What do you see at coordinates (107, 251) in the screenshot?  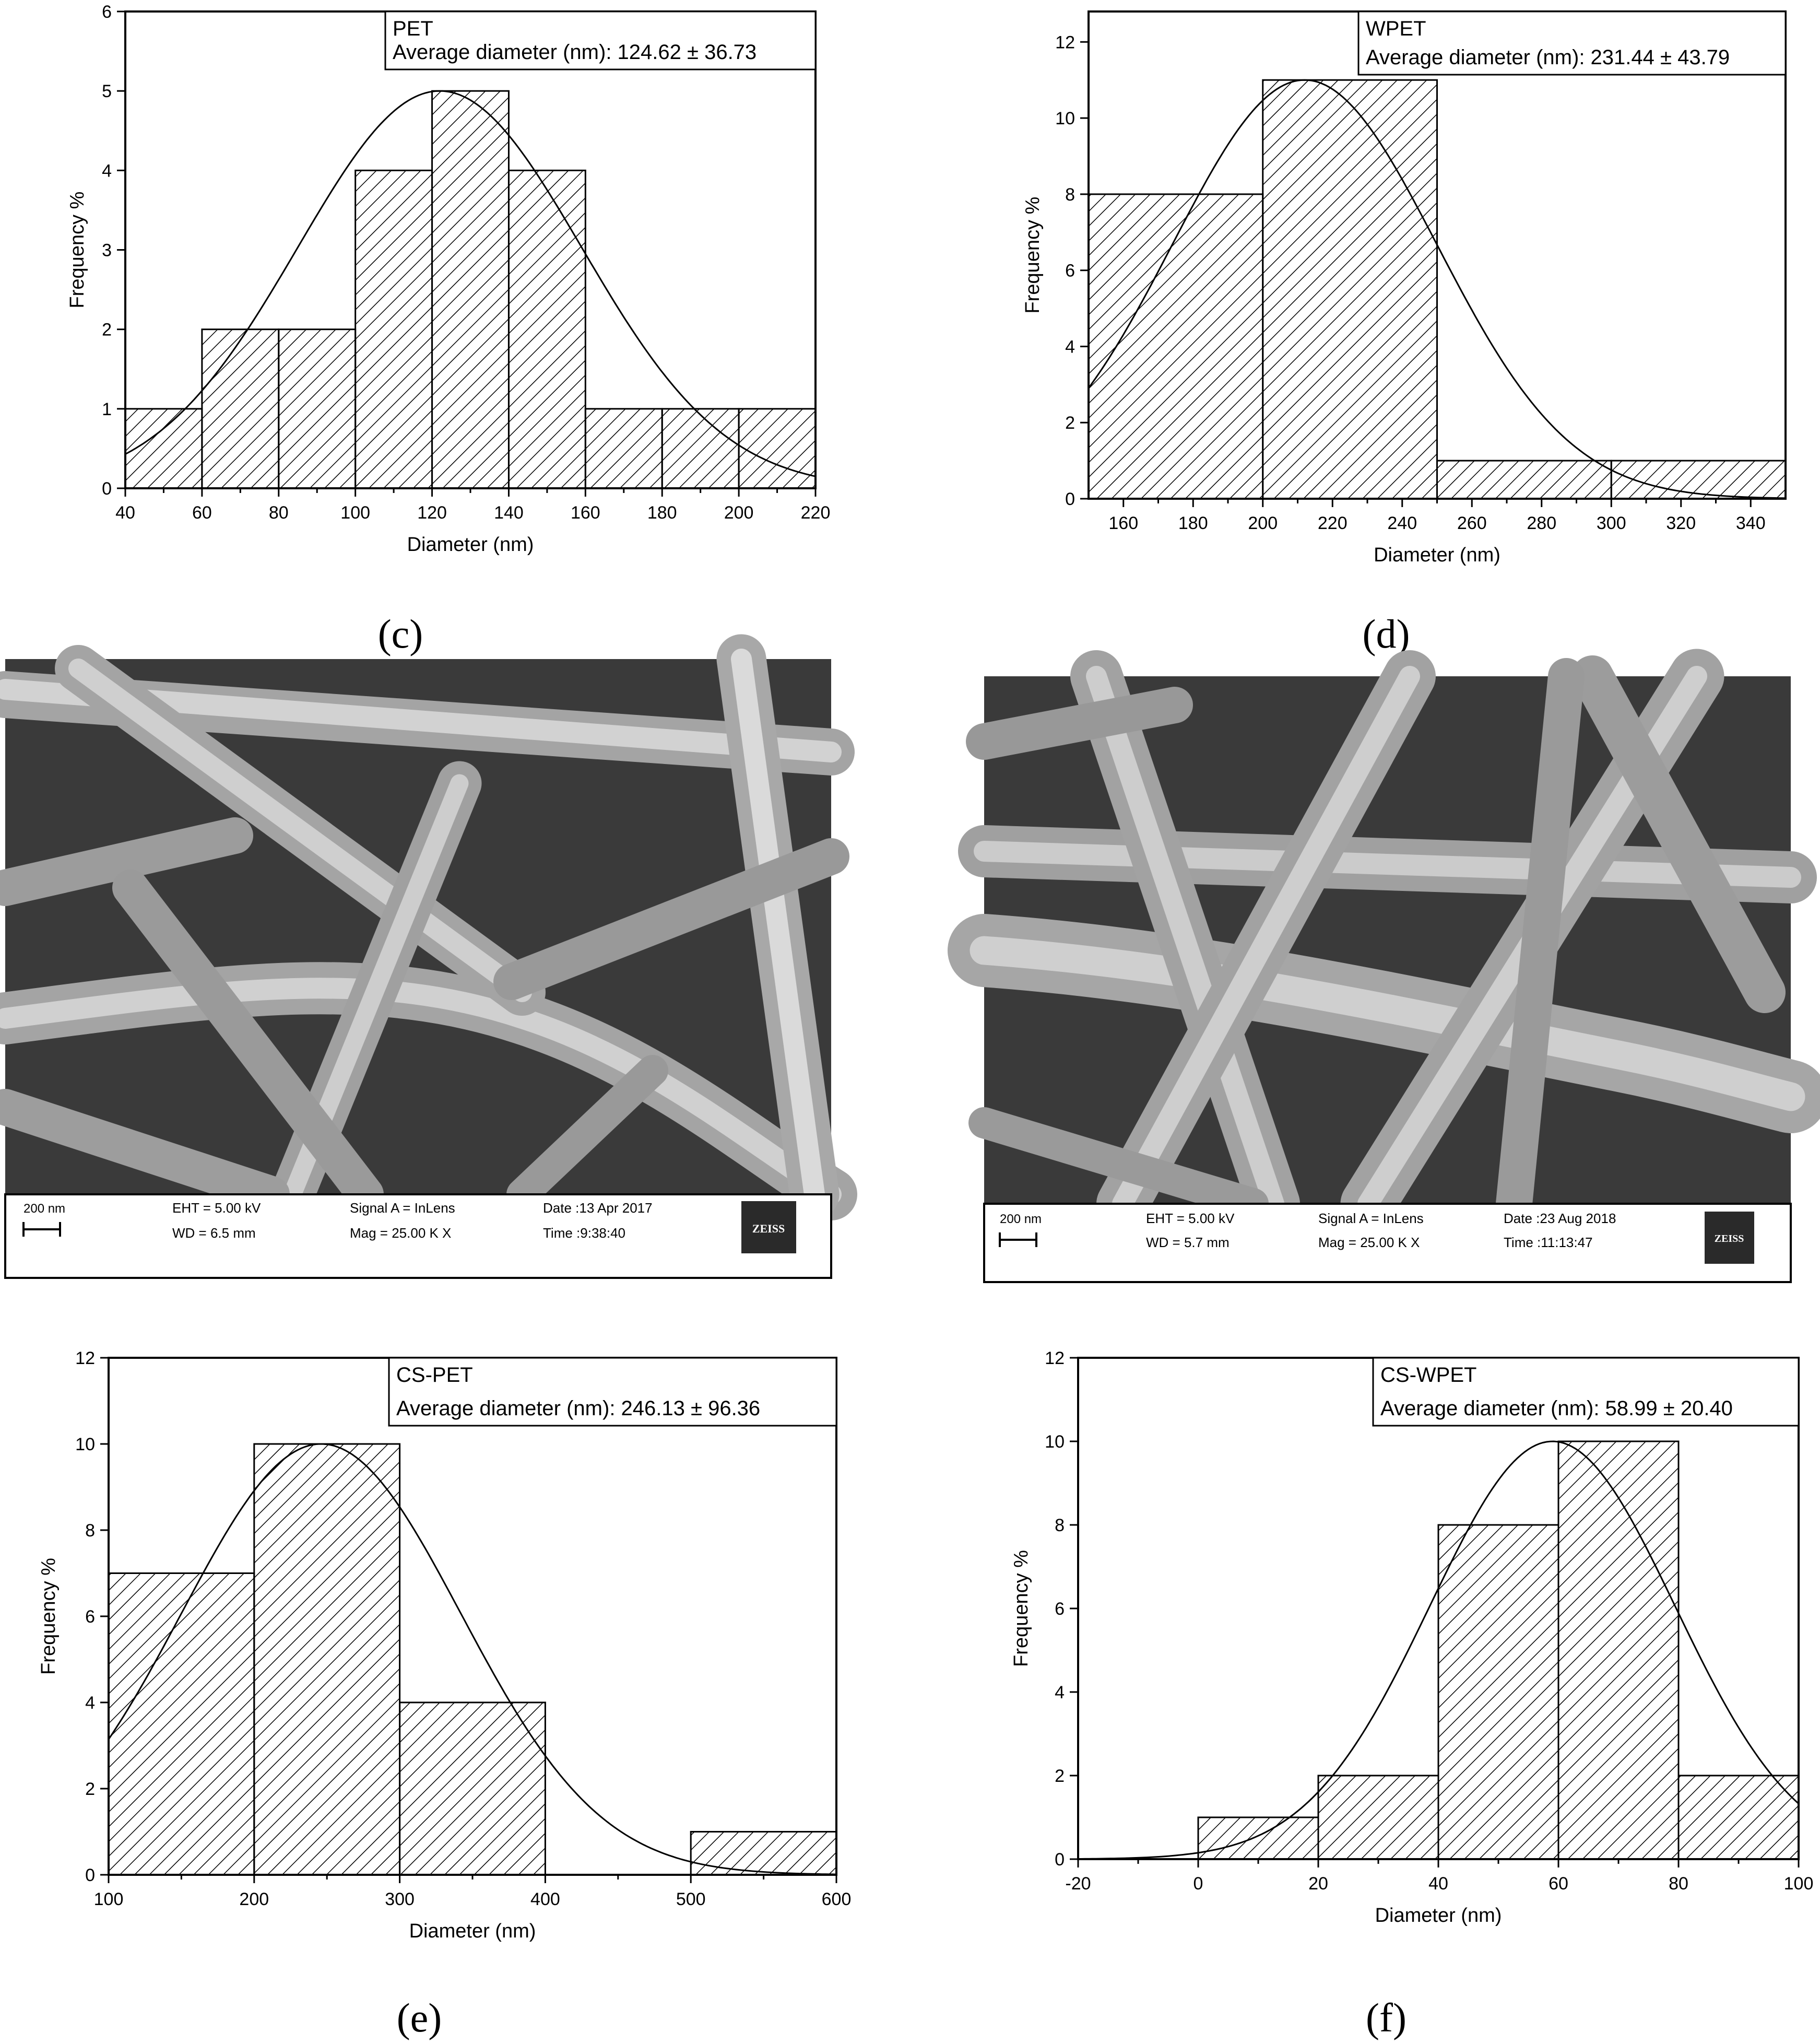 I see `y-tick-label-c-3: 3` at bounding box center [107, 251].